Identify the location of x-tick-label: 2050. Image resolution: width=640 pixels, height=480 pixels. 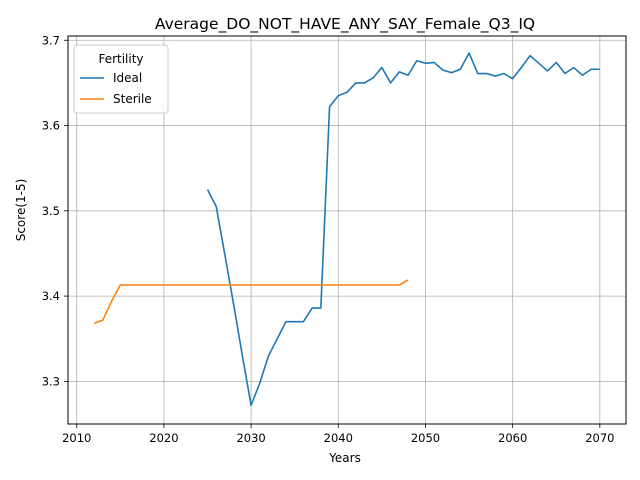
(425, 438).